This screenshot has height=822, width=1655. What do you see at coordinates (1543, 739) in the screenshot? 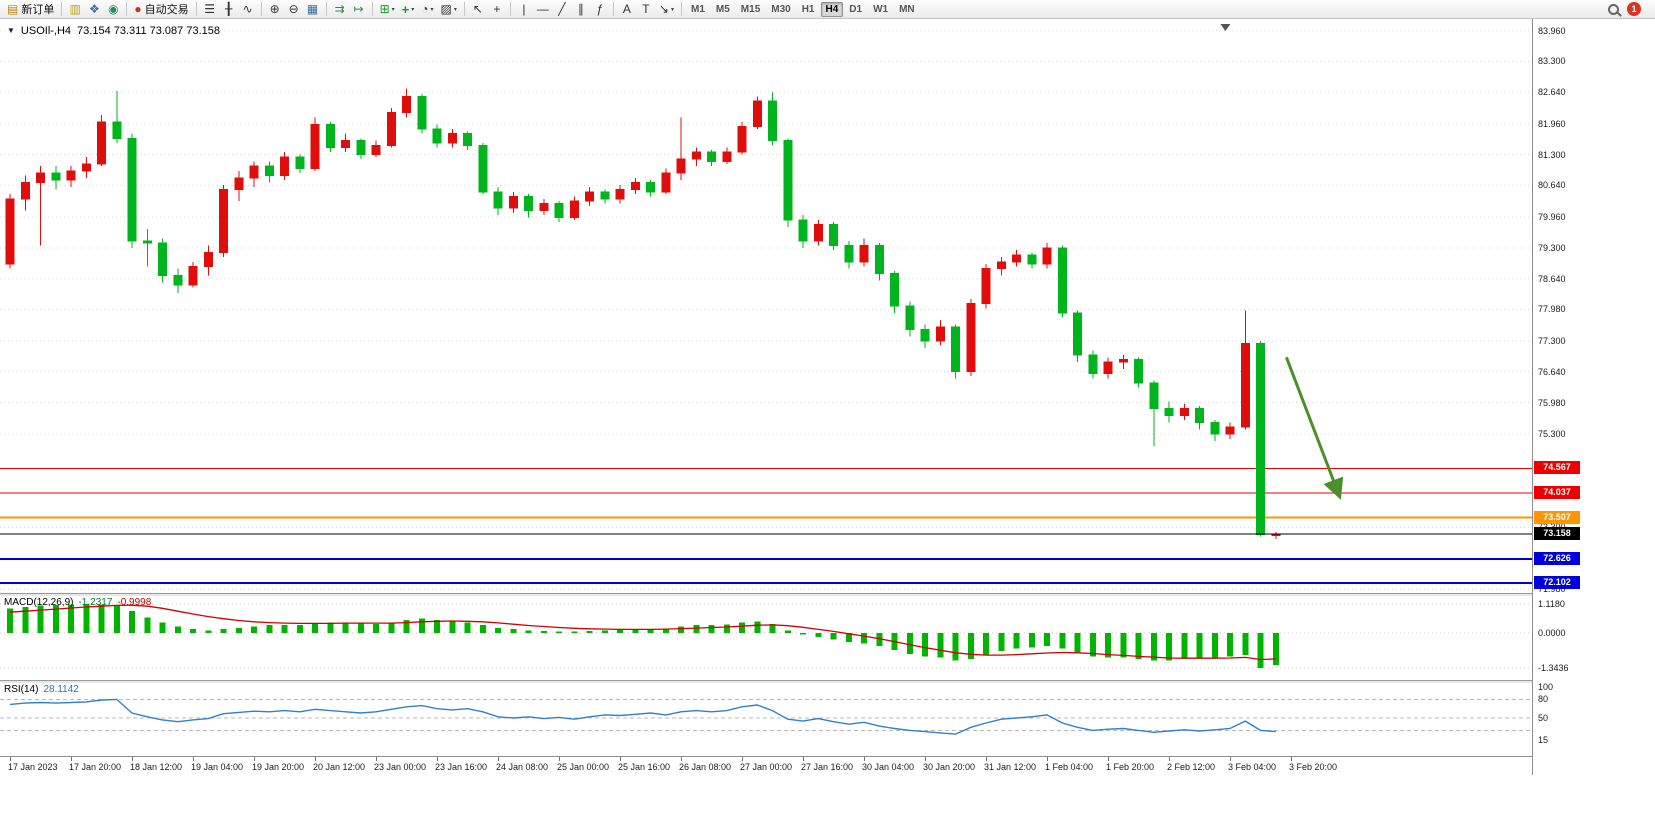
I see `rsi-axis-label: 15` at bounding box center [1543, 739].